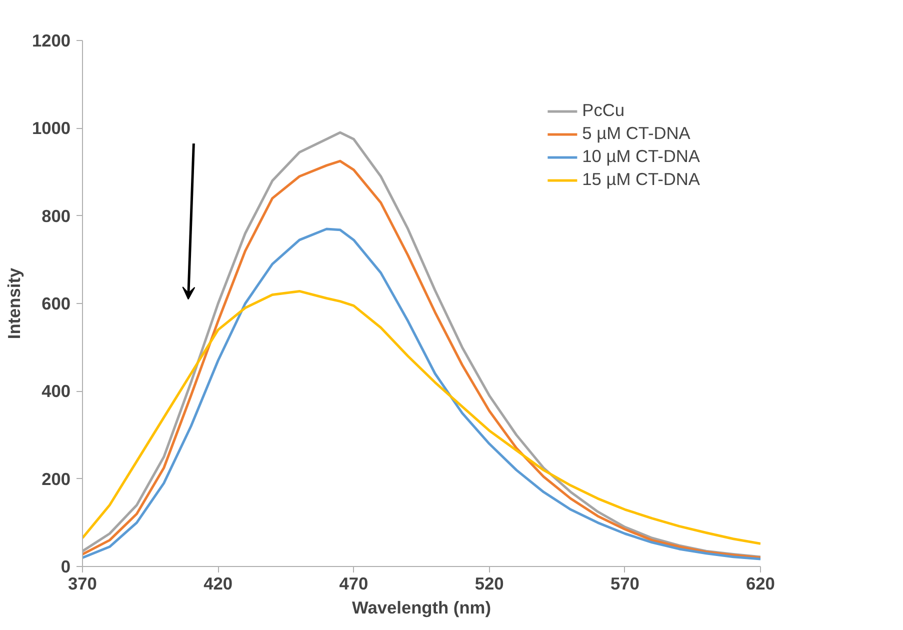 The height and width of the screenshot is (630, 903). What do you see at coordinates (625, 584) in the screenshot?
I see `x-tick-label: 570` at bounding box center [625, 584].